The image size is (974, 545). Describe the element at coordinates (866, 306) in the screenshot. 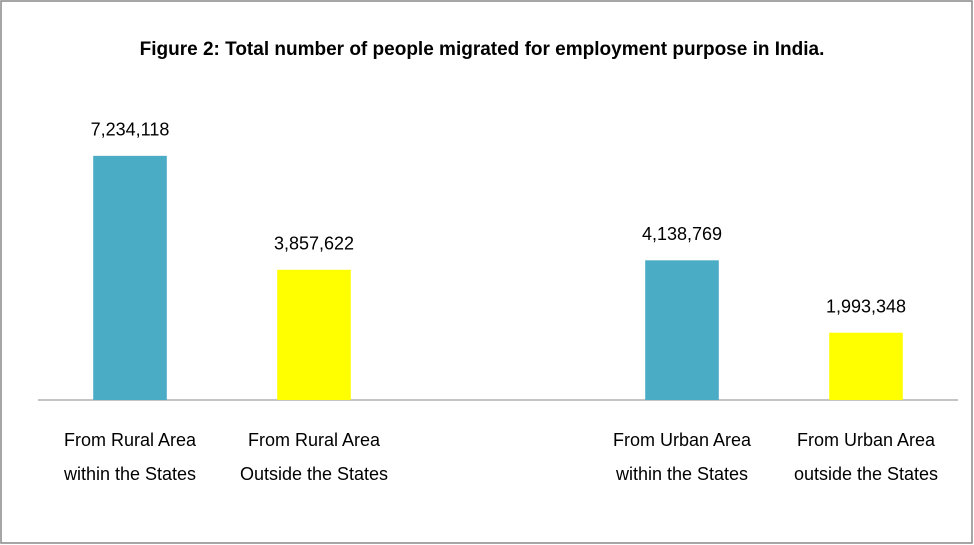

I see `value-label: 1,993,348` at that location.